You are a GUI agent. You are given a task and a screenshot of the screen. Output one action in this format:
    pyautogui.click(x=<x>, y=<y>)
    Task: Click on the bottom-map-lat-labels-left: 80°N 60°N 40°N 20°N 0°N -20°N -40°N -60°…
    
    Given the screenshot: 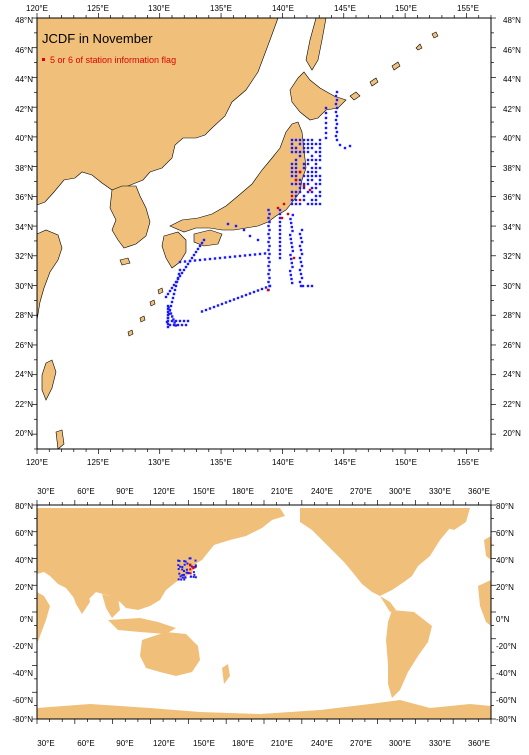 What is the action you would take?
    pyautogui.click(x=22, y=613)
    